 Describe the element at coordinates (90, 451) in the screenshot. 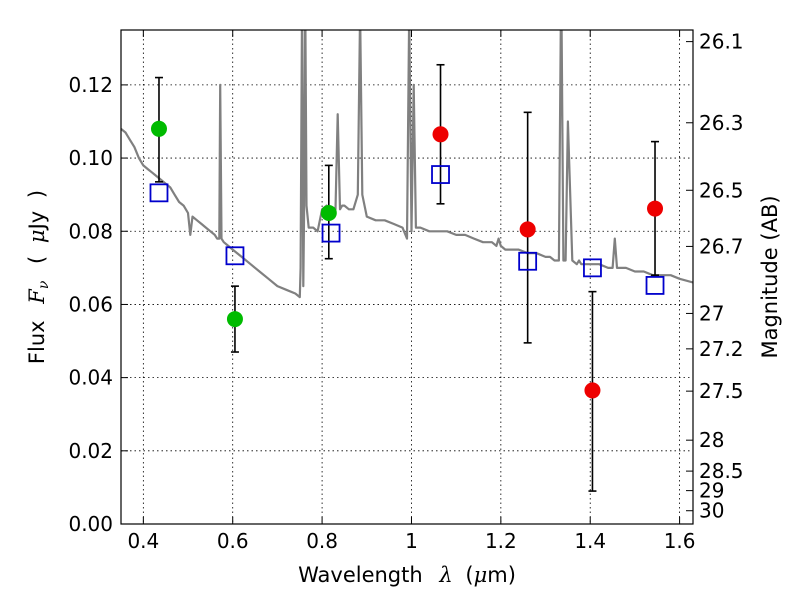

I see `y-tick-label: 0.02` at that location.